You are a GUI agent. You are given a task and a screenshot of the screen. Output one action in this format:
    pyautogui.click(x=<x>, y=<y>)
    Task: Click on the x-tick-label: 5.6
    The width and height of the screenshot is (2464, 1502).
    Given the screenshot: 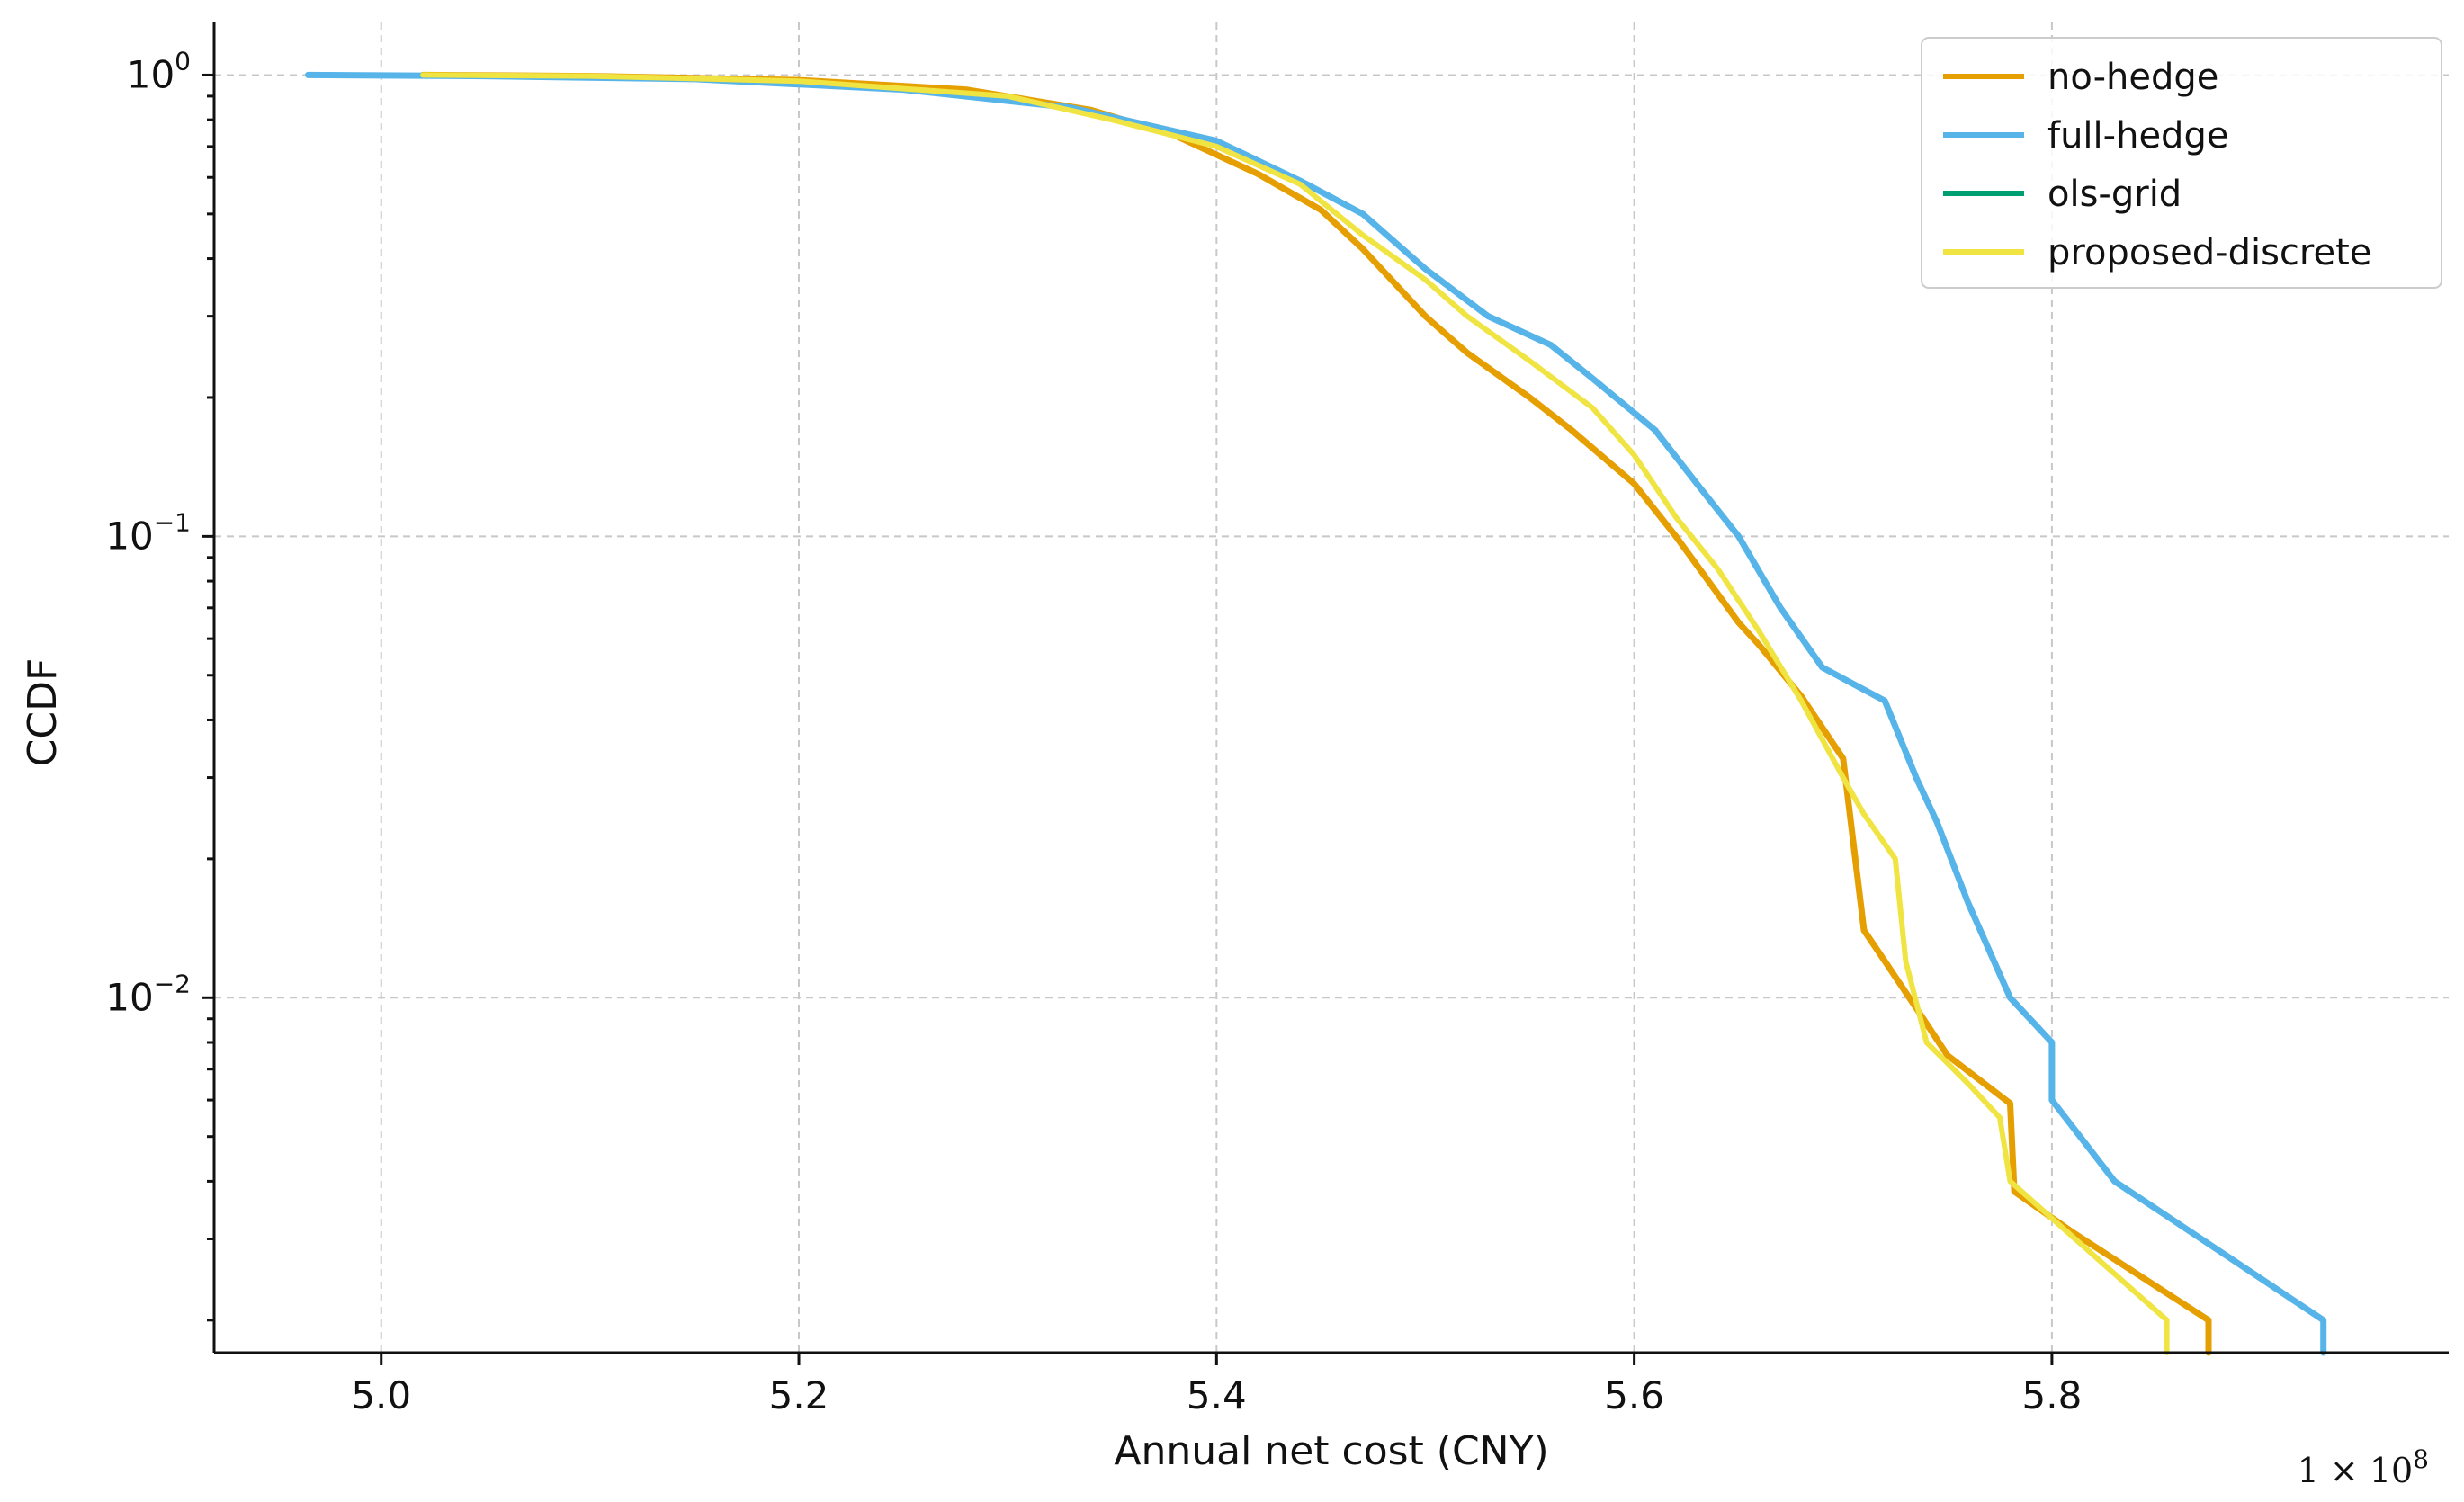 What is the action you would take?
    pyautogui.click(x=1634, y=1395)
    